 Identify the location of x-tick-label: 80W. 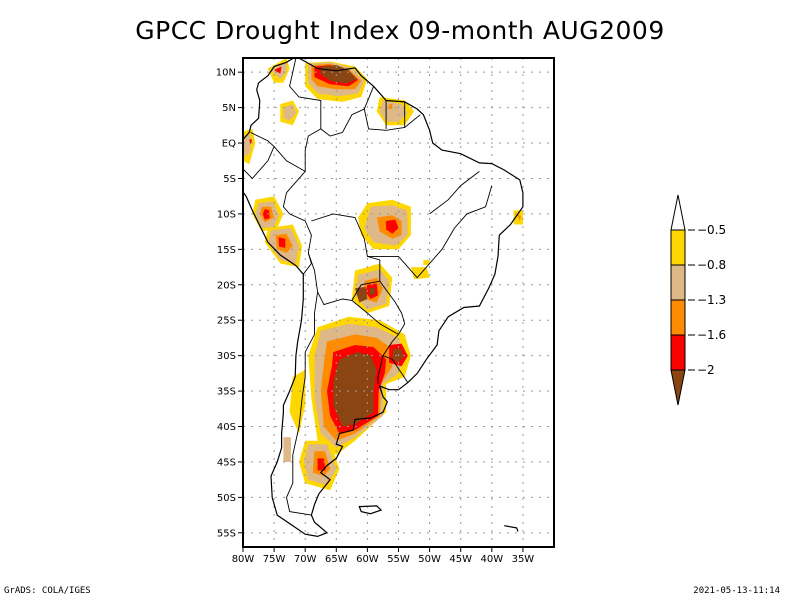
(243, 559).